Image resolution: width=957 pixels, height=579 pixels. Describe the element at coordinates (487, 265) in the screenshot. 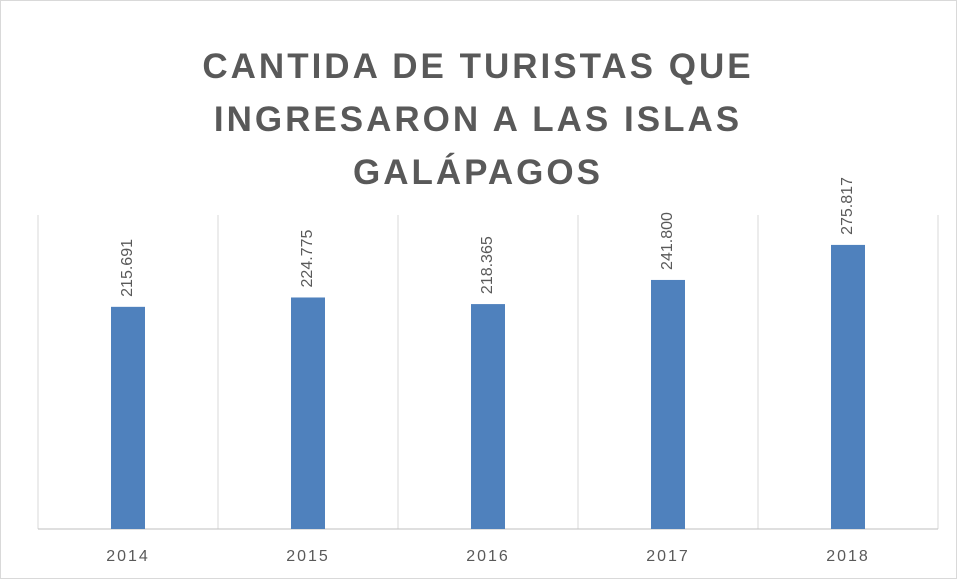

I see `data-label: 218.365` at that location.